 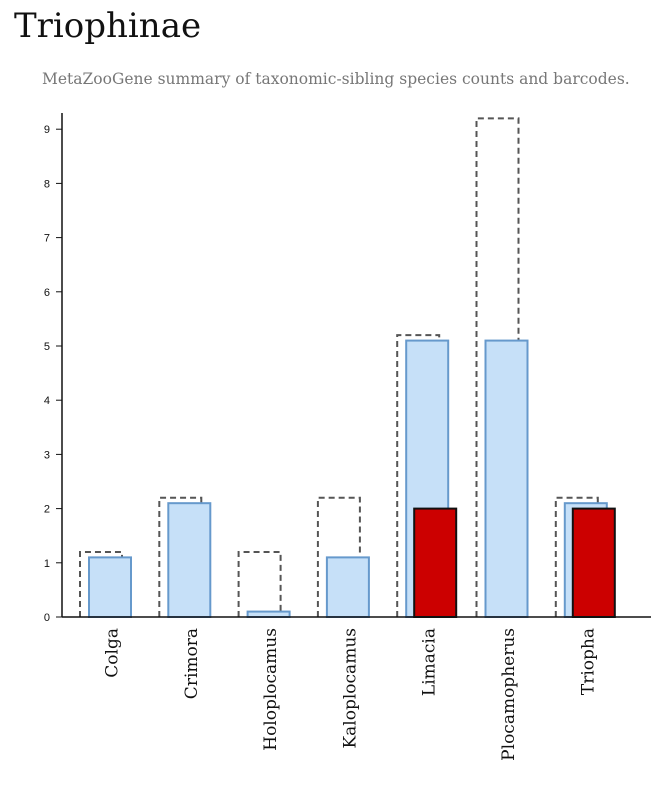 What do you see at coordinates (347, 587) in the screenshot?
I see `blue-bar-kaloplocamus` at bounding box center [347, 587].